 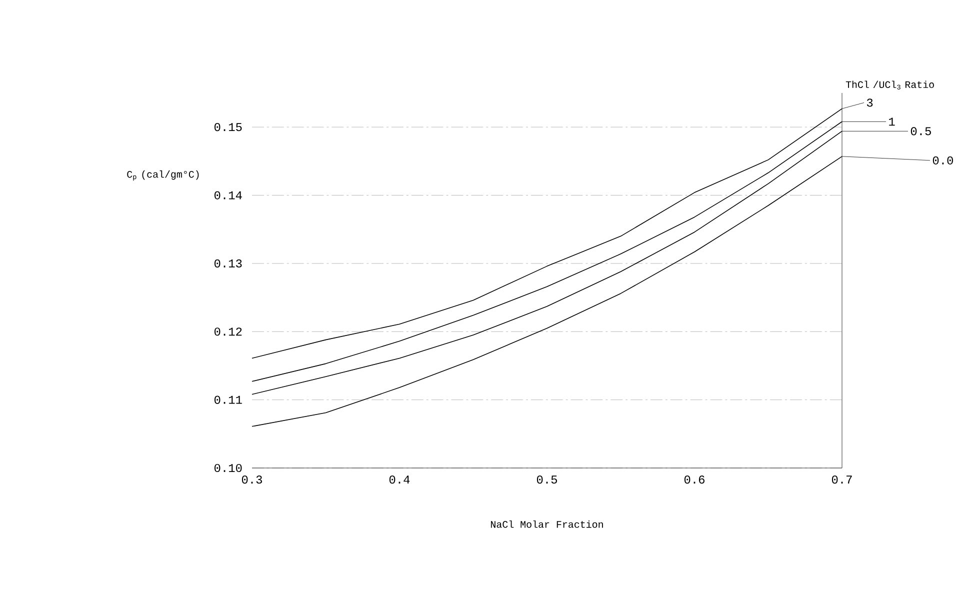 What do you see at coordinates (842, 480) in the screenshot?
I see `x-tick-label: 0.7` at bounding box center [842, 480].